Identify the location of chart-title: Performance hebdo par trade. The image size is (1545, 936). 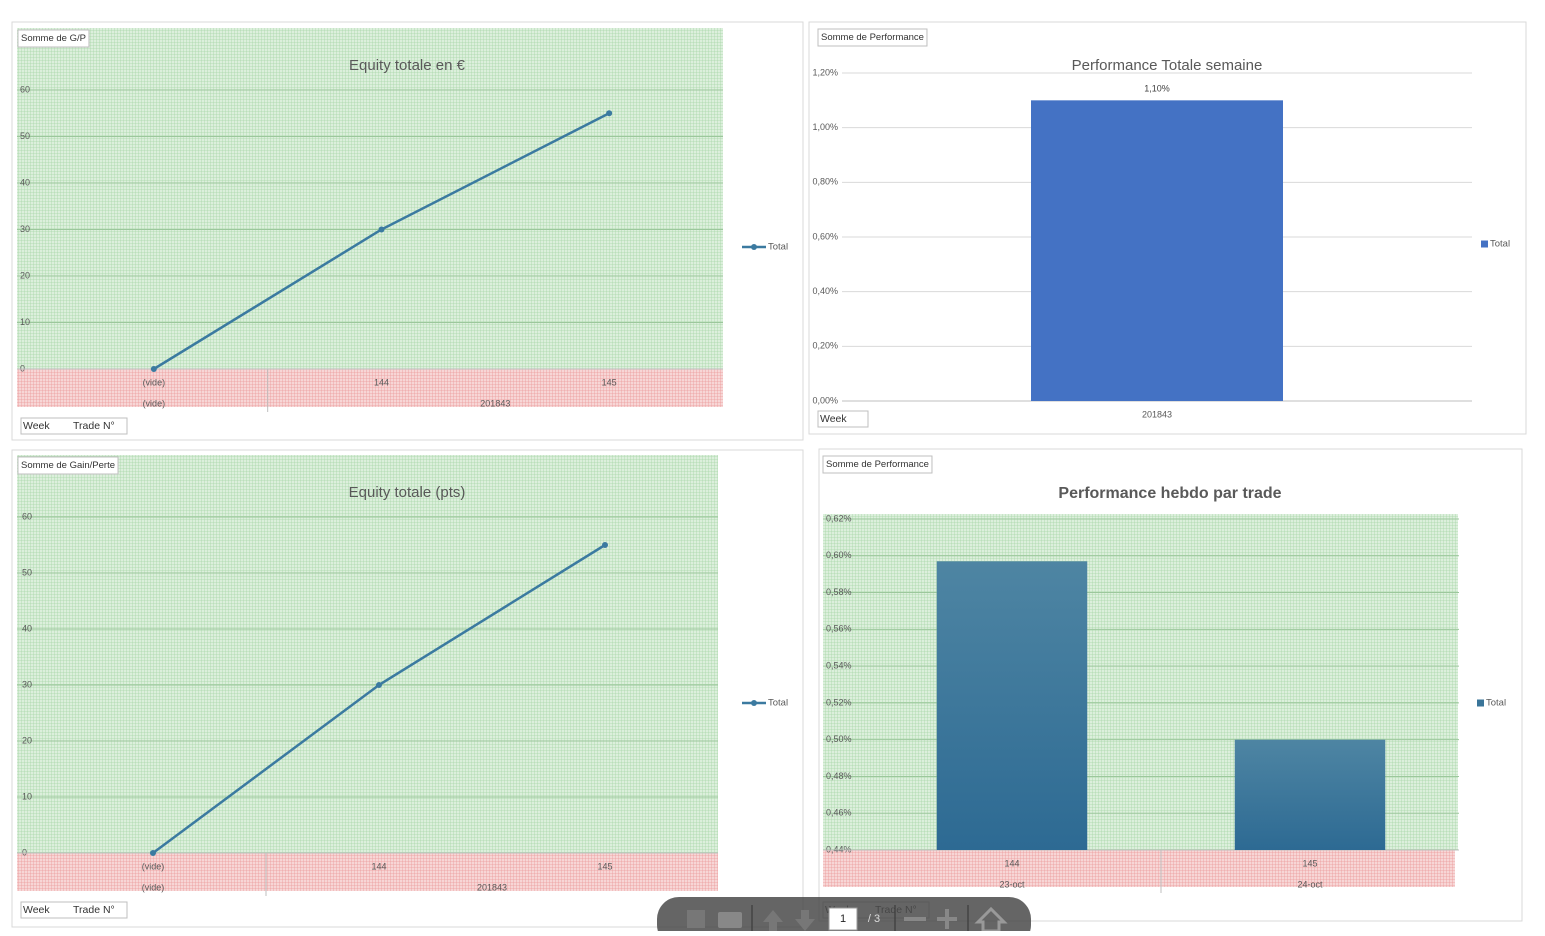
(1169, 493).